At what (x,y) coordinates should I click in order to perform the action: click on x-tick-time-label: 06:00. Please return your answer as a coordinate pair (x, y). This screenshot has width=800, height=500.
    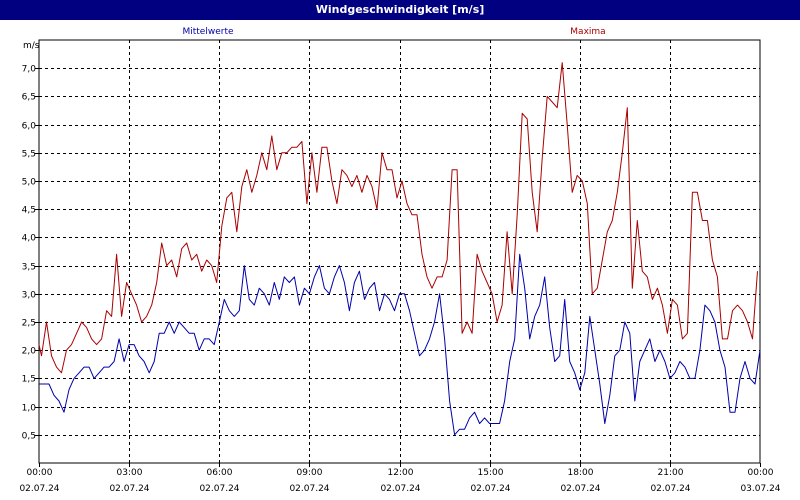
    Looking at the image, I should click on (220, 473).